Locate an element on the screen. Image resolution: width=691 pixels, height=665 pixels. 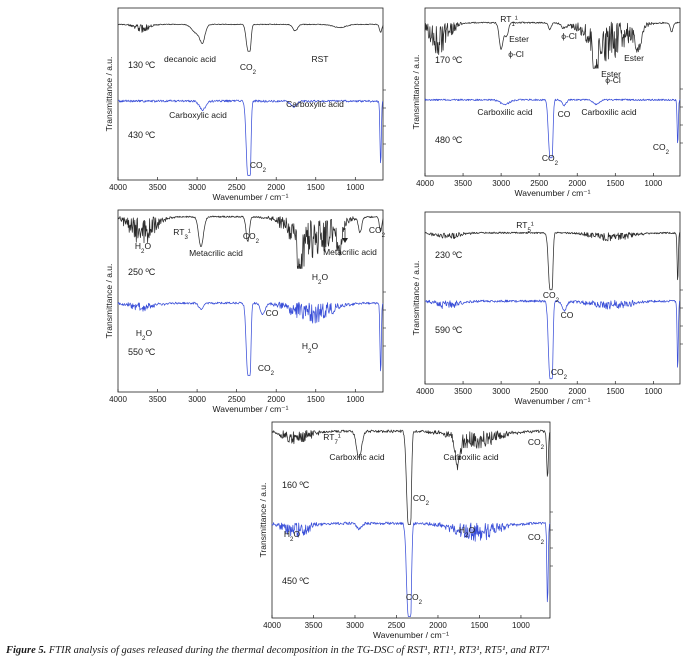
temperature-label: 230 ºC is located at coordinates (449, 255).